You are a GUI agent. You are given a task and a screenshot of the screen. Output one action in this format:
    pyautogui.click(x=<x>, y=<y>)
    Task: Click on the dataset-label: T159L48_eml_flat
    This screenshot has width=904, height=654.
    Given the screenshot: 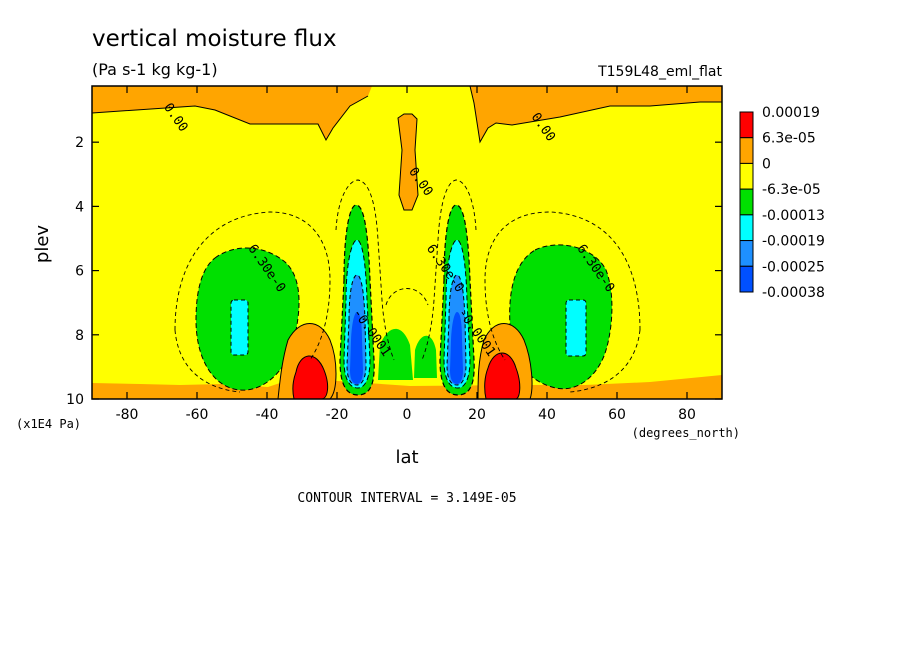 What is the action you would take?
    pyautogui.click(x=659, y=72)
    